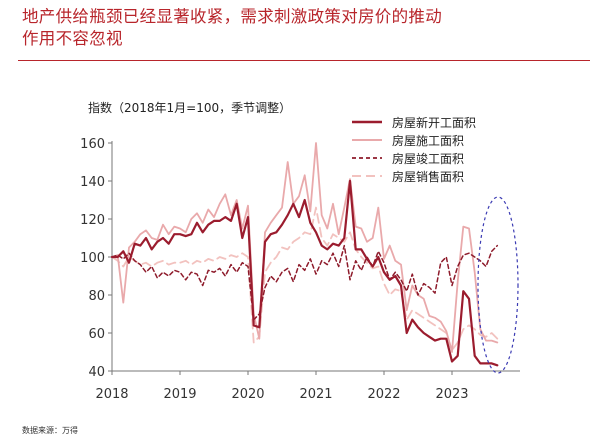 This screenshot has width=600, height=443. Describe the element at coordinates (451, 394) in the screenshot. I see `x-tick-label: 2023` at that location.